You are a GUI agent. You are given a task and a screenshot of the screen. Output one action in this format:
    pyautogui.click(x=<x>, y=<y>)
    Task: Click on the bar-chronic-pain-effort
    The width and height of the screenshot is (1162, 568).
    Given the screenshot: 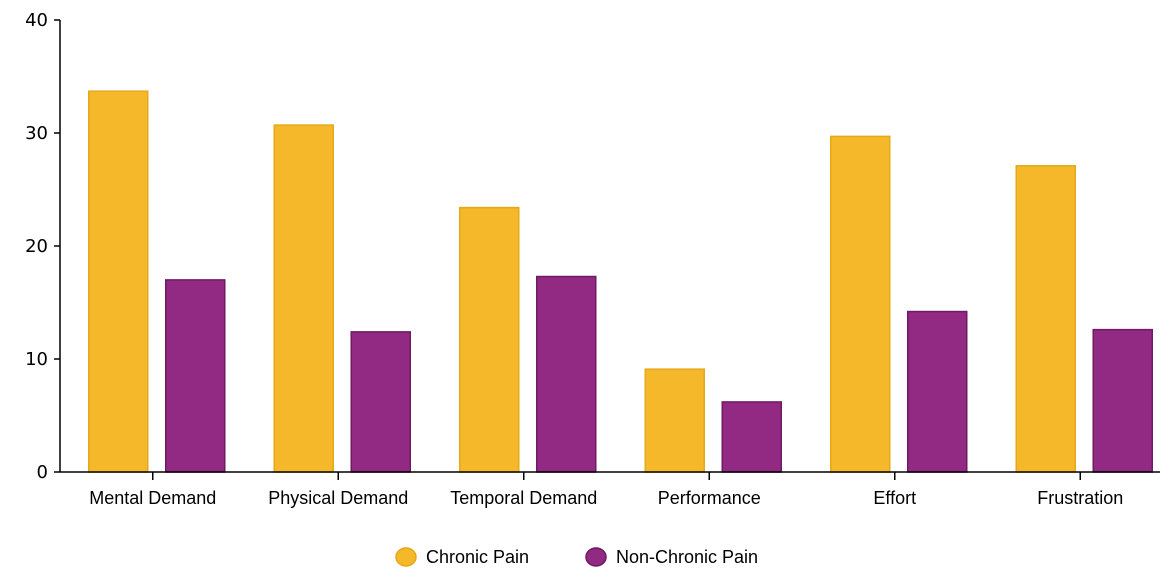 What is the action you would take?
    pyautogui.click(x=860, y=304)
    